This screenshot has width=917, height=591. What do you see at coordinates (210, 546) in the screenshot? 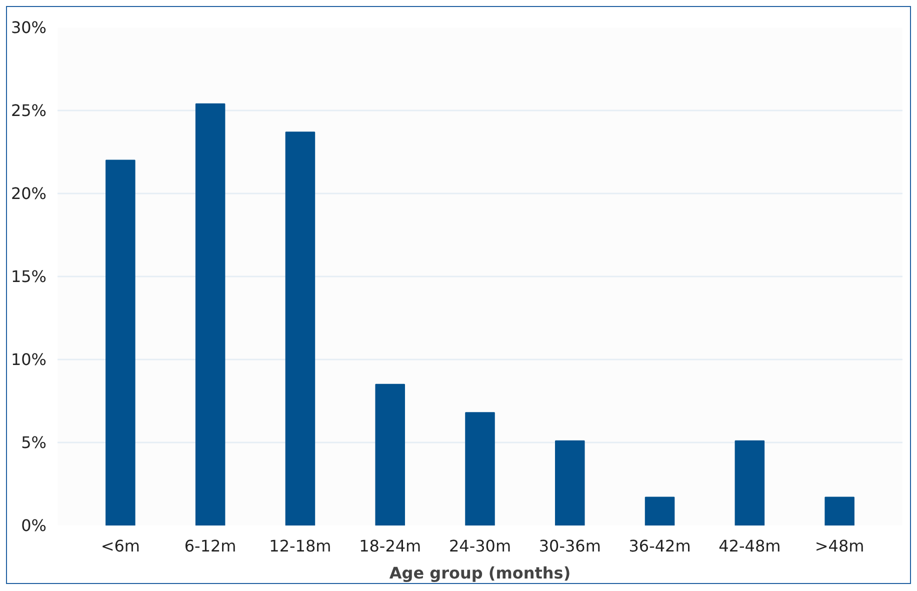
I see `x-tick-label: 6-12m` at bounding box center [210, 546].